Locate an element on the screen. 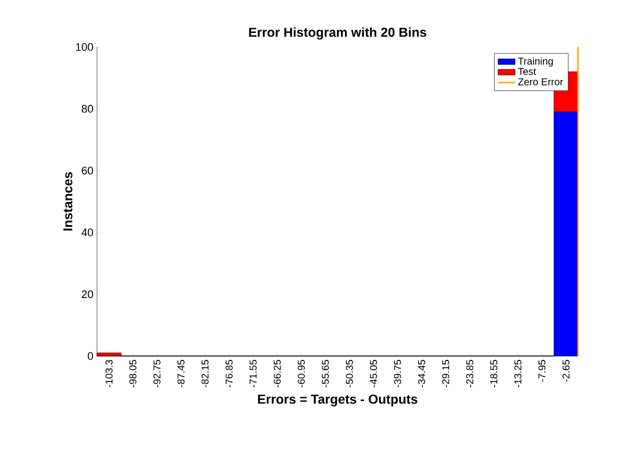 The width and height of the screenshot is (641, 464). x-tick-label: -34.45 is located at coordinates (422, 374).